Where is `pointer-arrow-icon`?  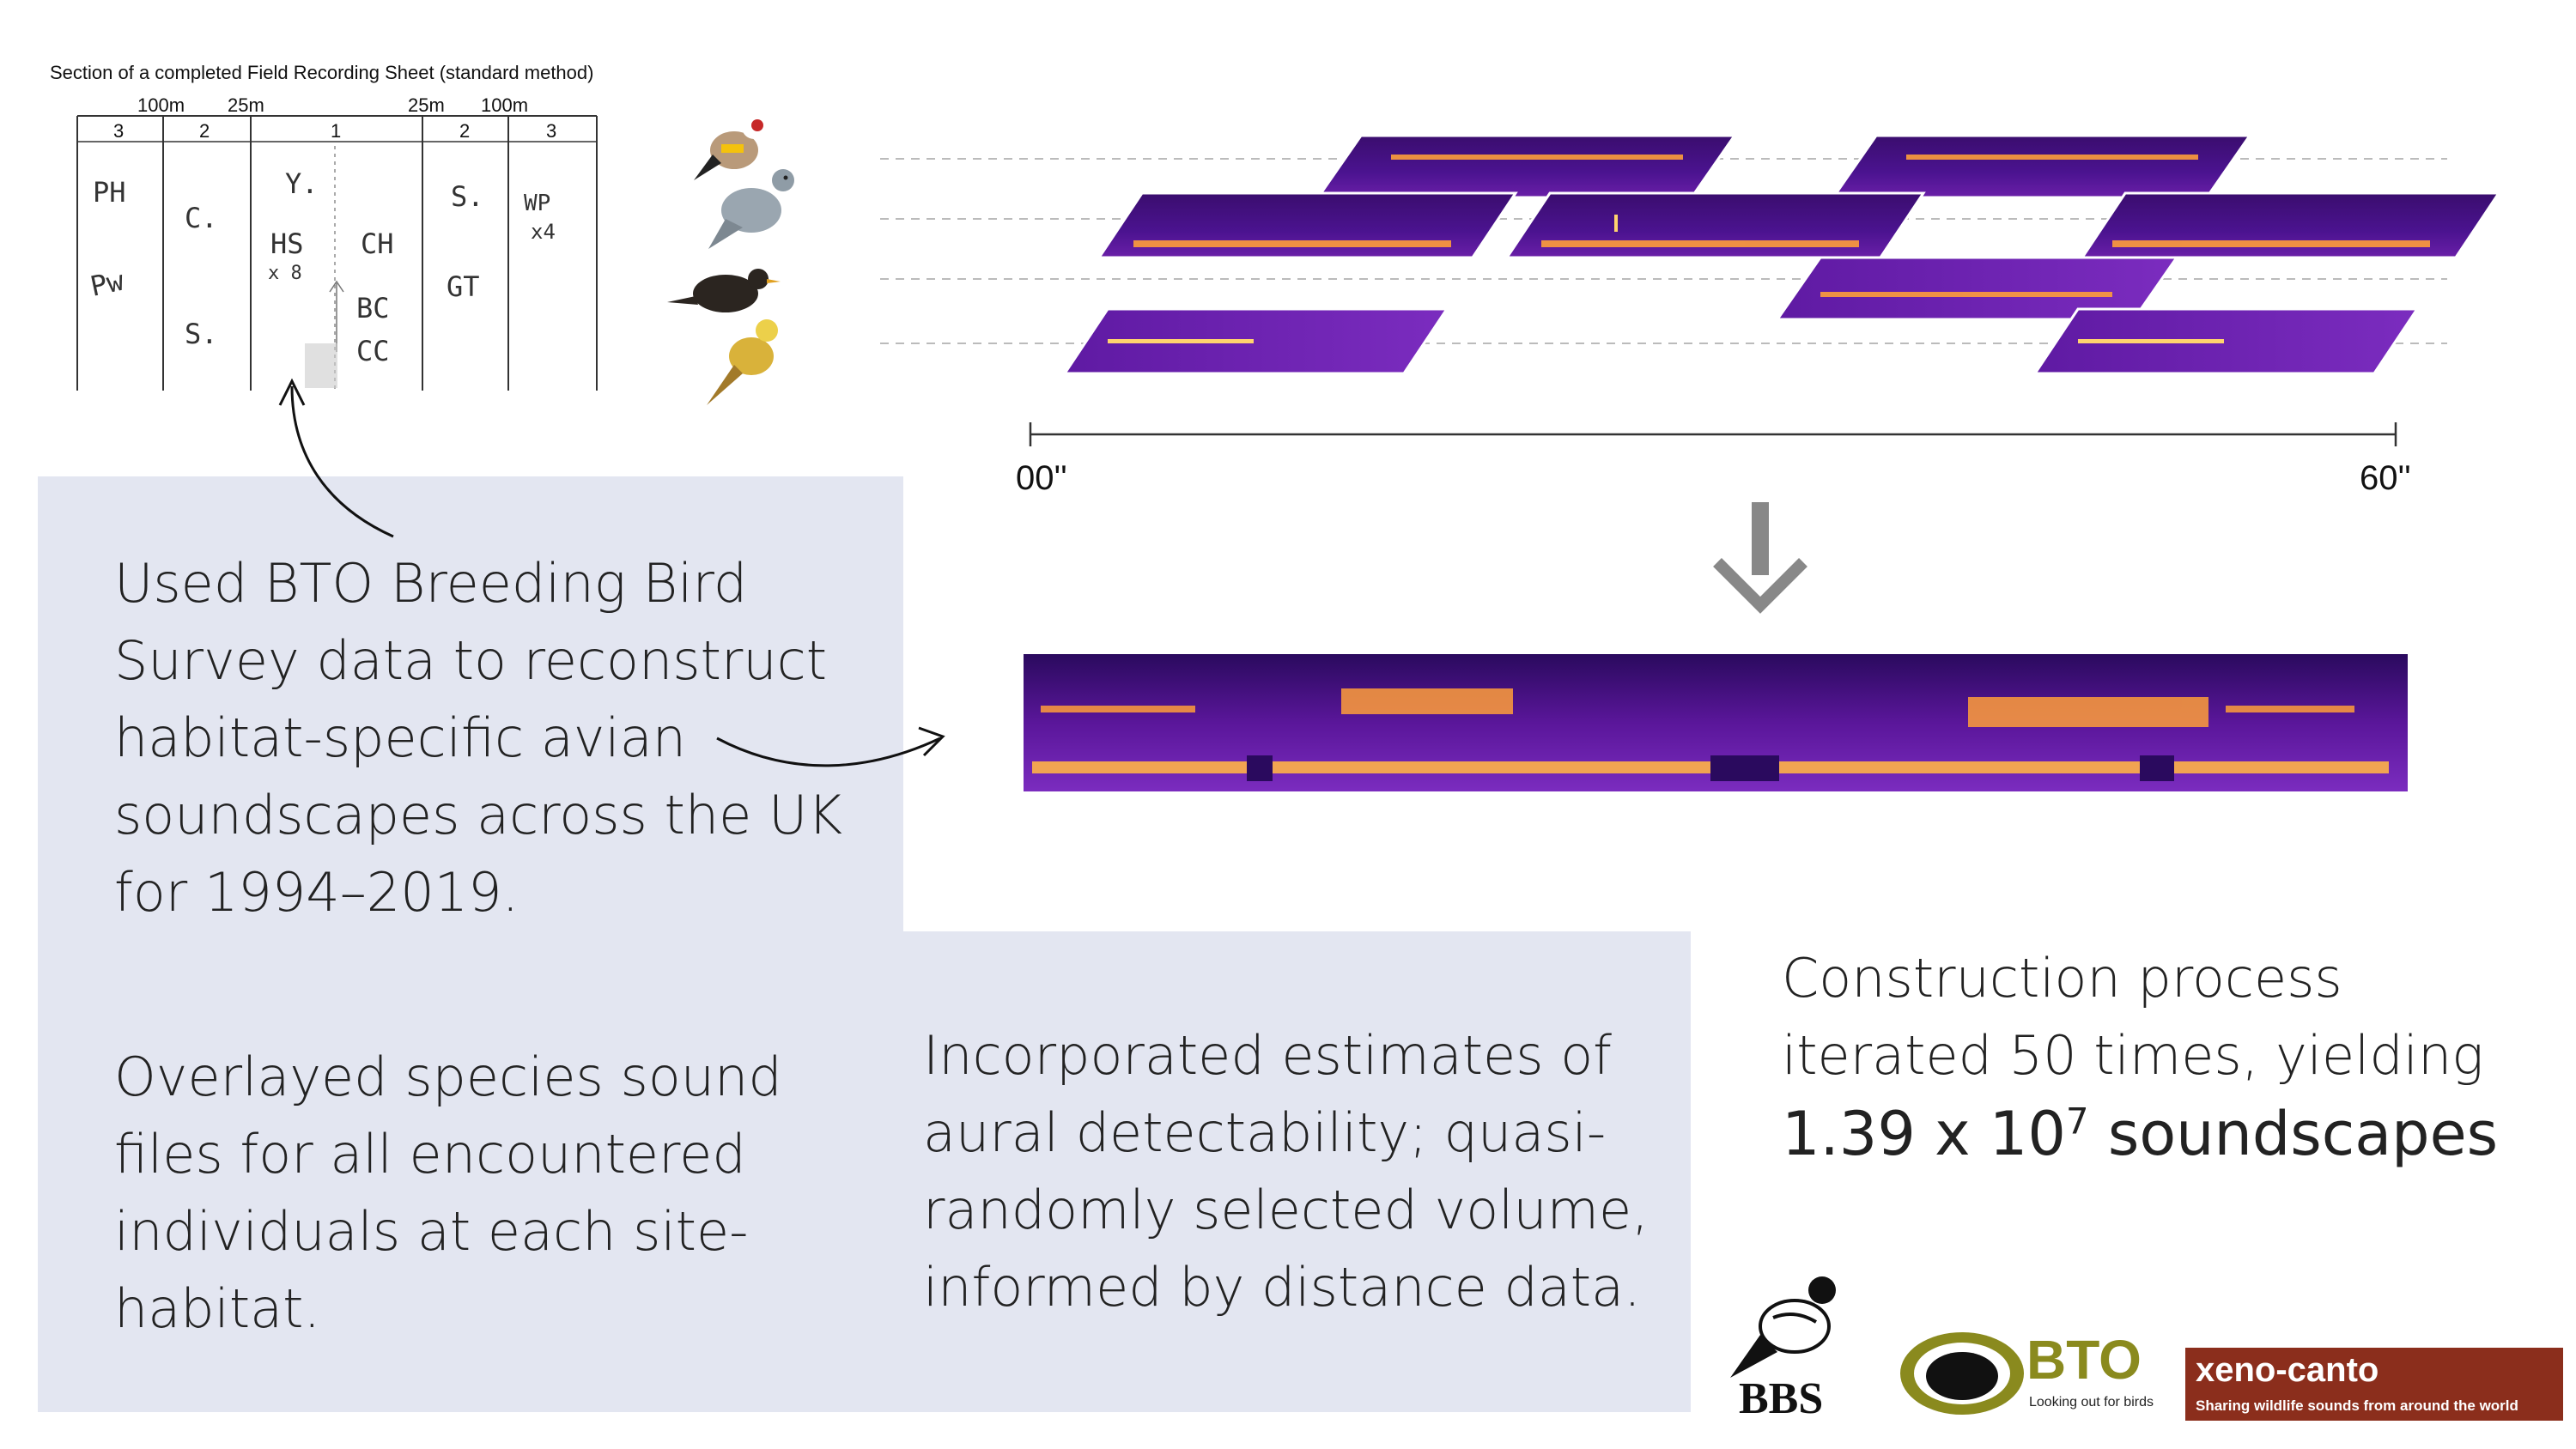 pointer-arrow-icon is located at coordinates (830, 746).